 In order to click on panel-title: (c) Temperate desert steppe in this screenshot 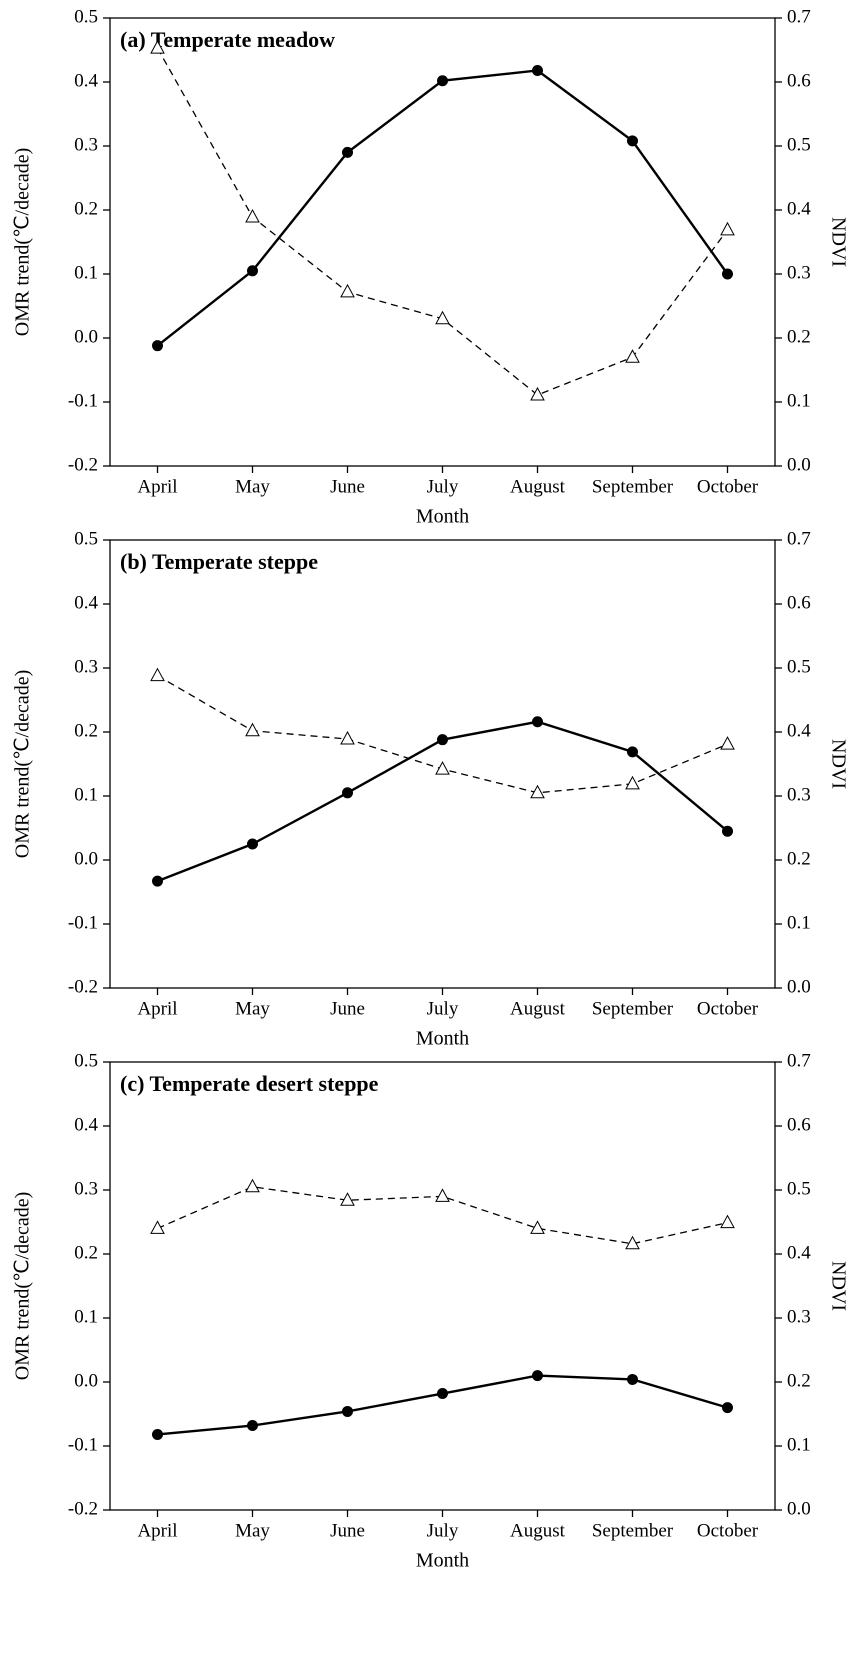, I will do `click(249, 1083)`.